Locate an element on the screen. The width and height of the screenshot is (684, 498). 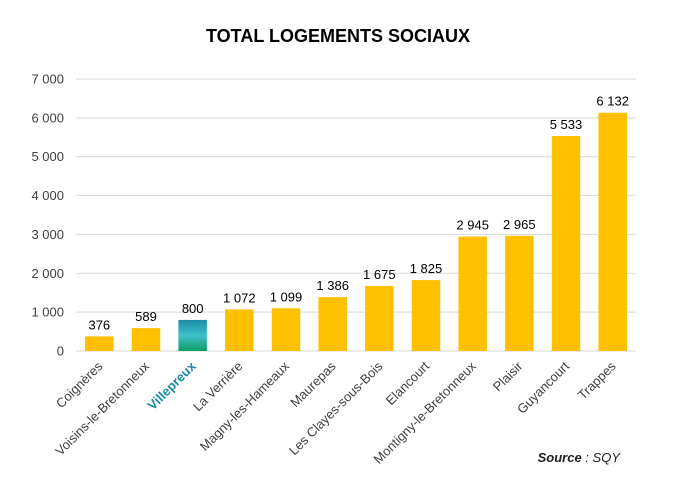
source-note: Source : SQY is located at coordinates (580, 457).